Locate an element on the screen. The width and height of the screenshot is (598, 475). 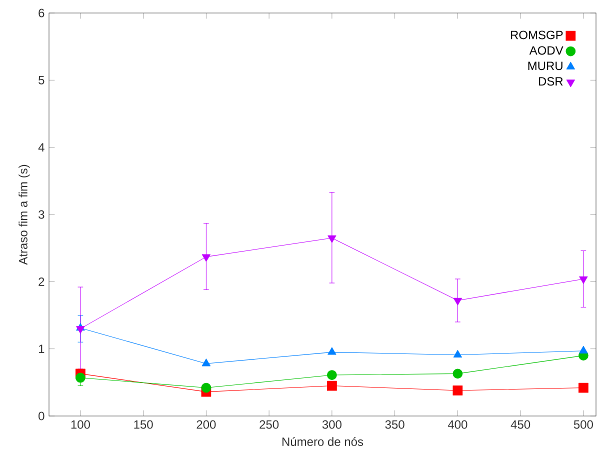
x-tick-label: 100 is located at coordinates (80, 424).